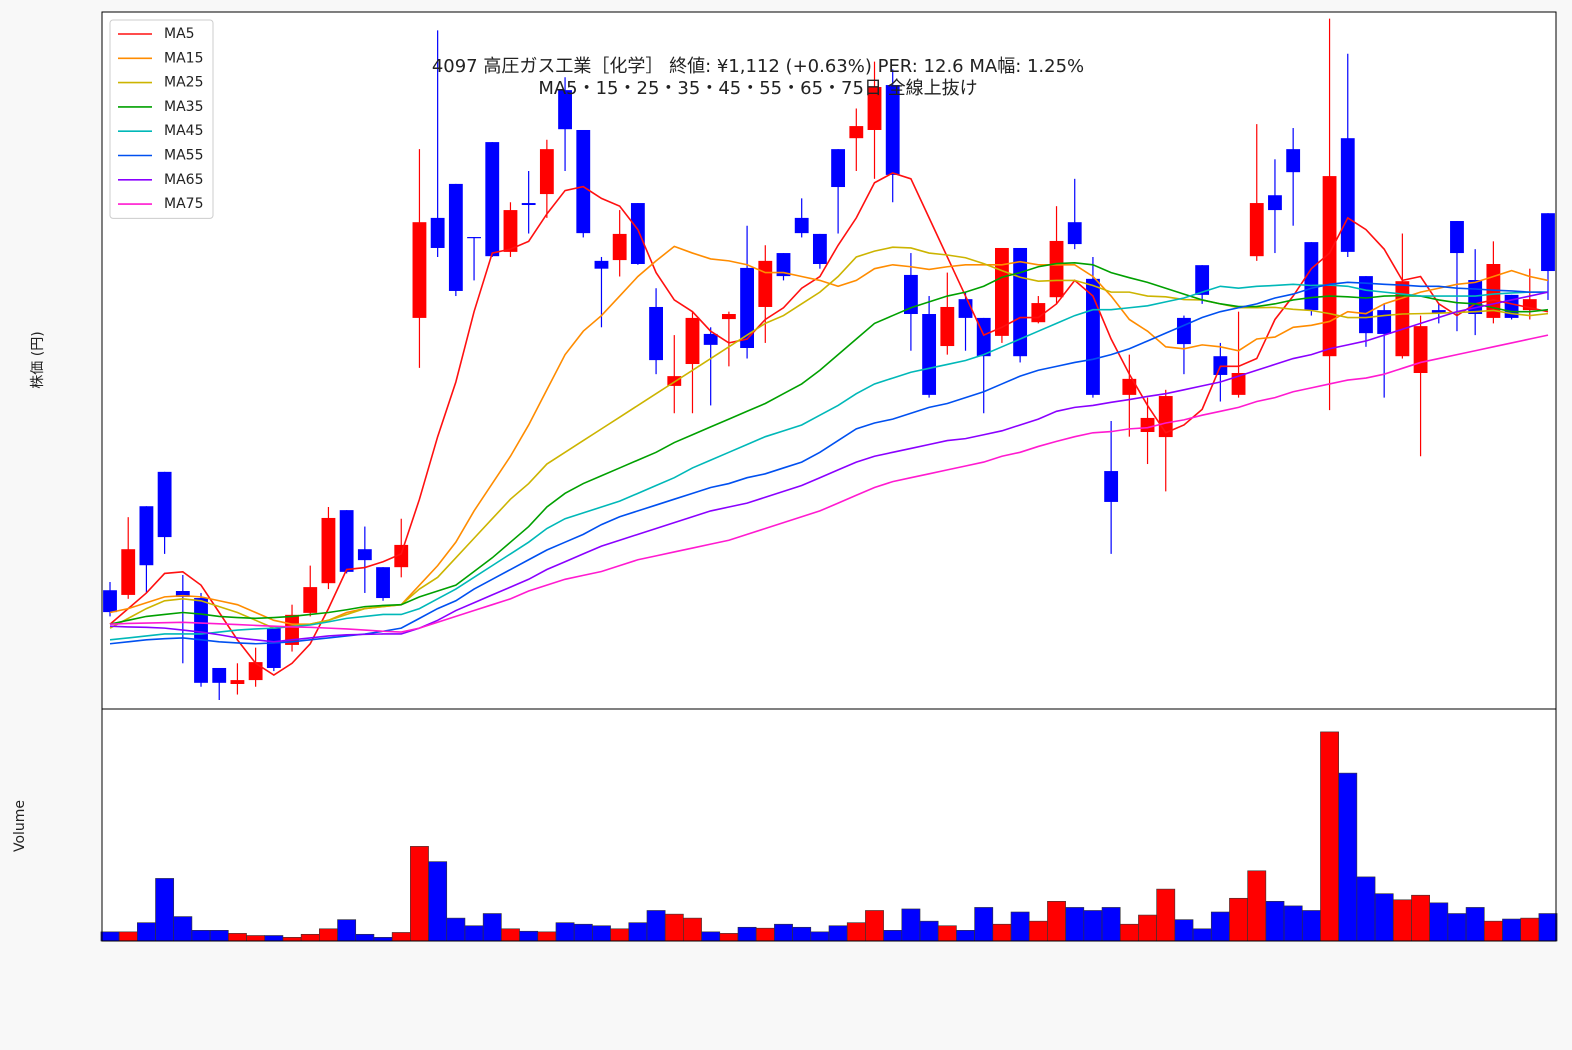 The height and width of the screenshot is (1050, 1572). I want to click on legend-label: MA35, so click(183, 107).